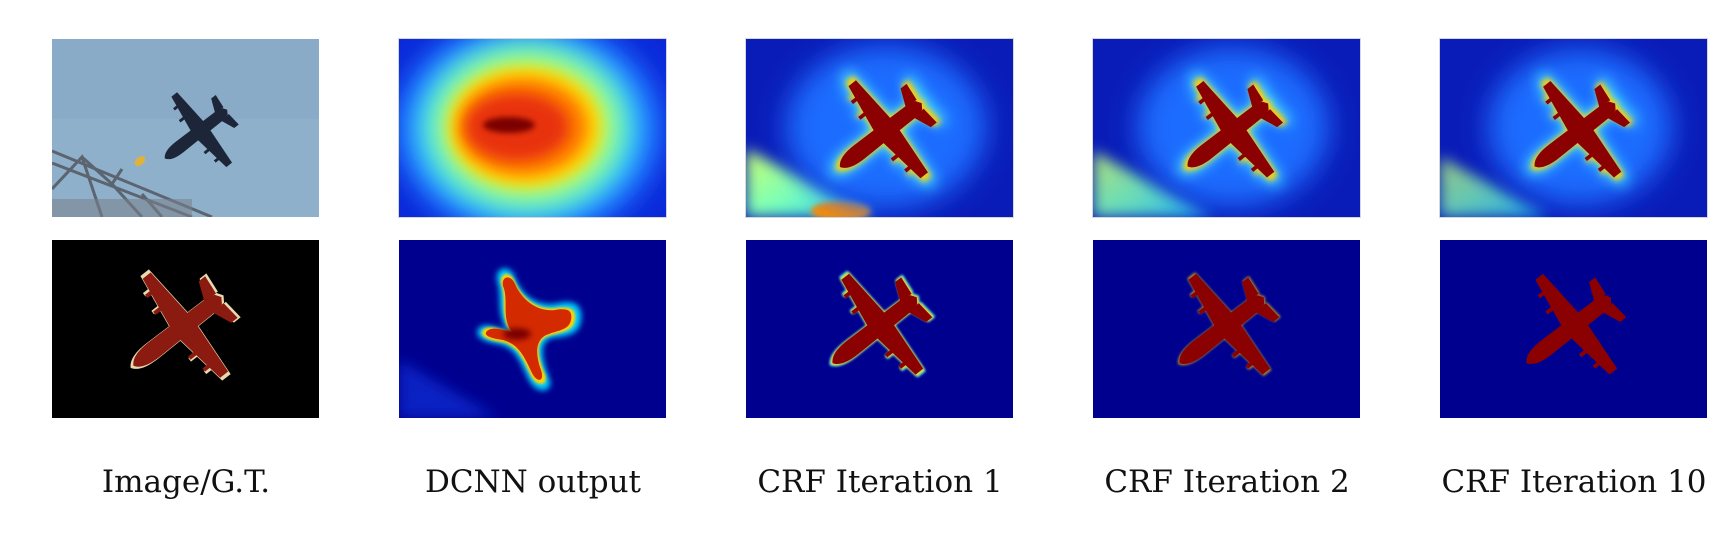 This screenshot has width=1736, height=538. Describe the element at coordinates (532, 128) in the screenshot. I see `dcnn-output-heatmap` at that location.